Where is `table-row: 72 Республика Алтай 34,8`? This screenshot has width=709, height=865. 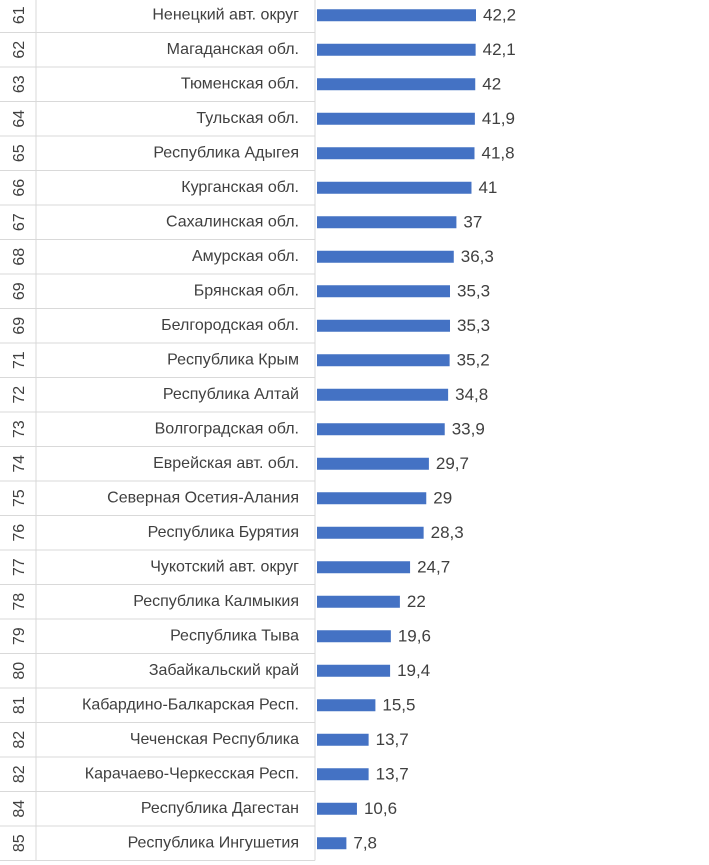
table-row: 72 Республика Алтай 34,8 is located at coordinates (249, 394).